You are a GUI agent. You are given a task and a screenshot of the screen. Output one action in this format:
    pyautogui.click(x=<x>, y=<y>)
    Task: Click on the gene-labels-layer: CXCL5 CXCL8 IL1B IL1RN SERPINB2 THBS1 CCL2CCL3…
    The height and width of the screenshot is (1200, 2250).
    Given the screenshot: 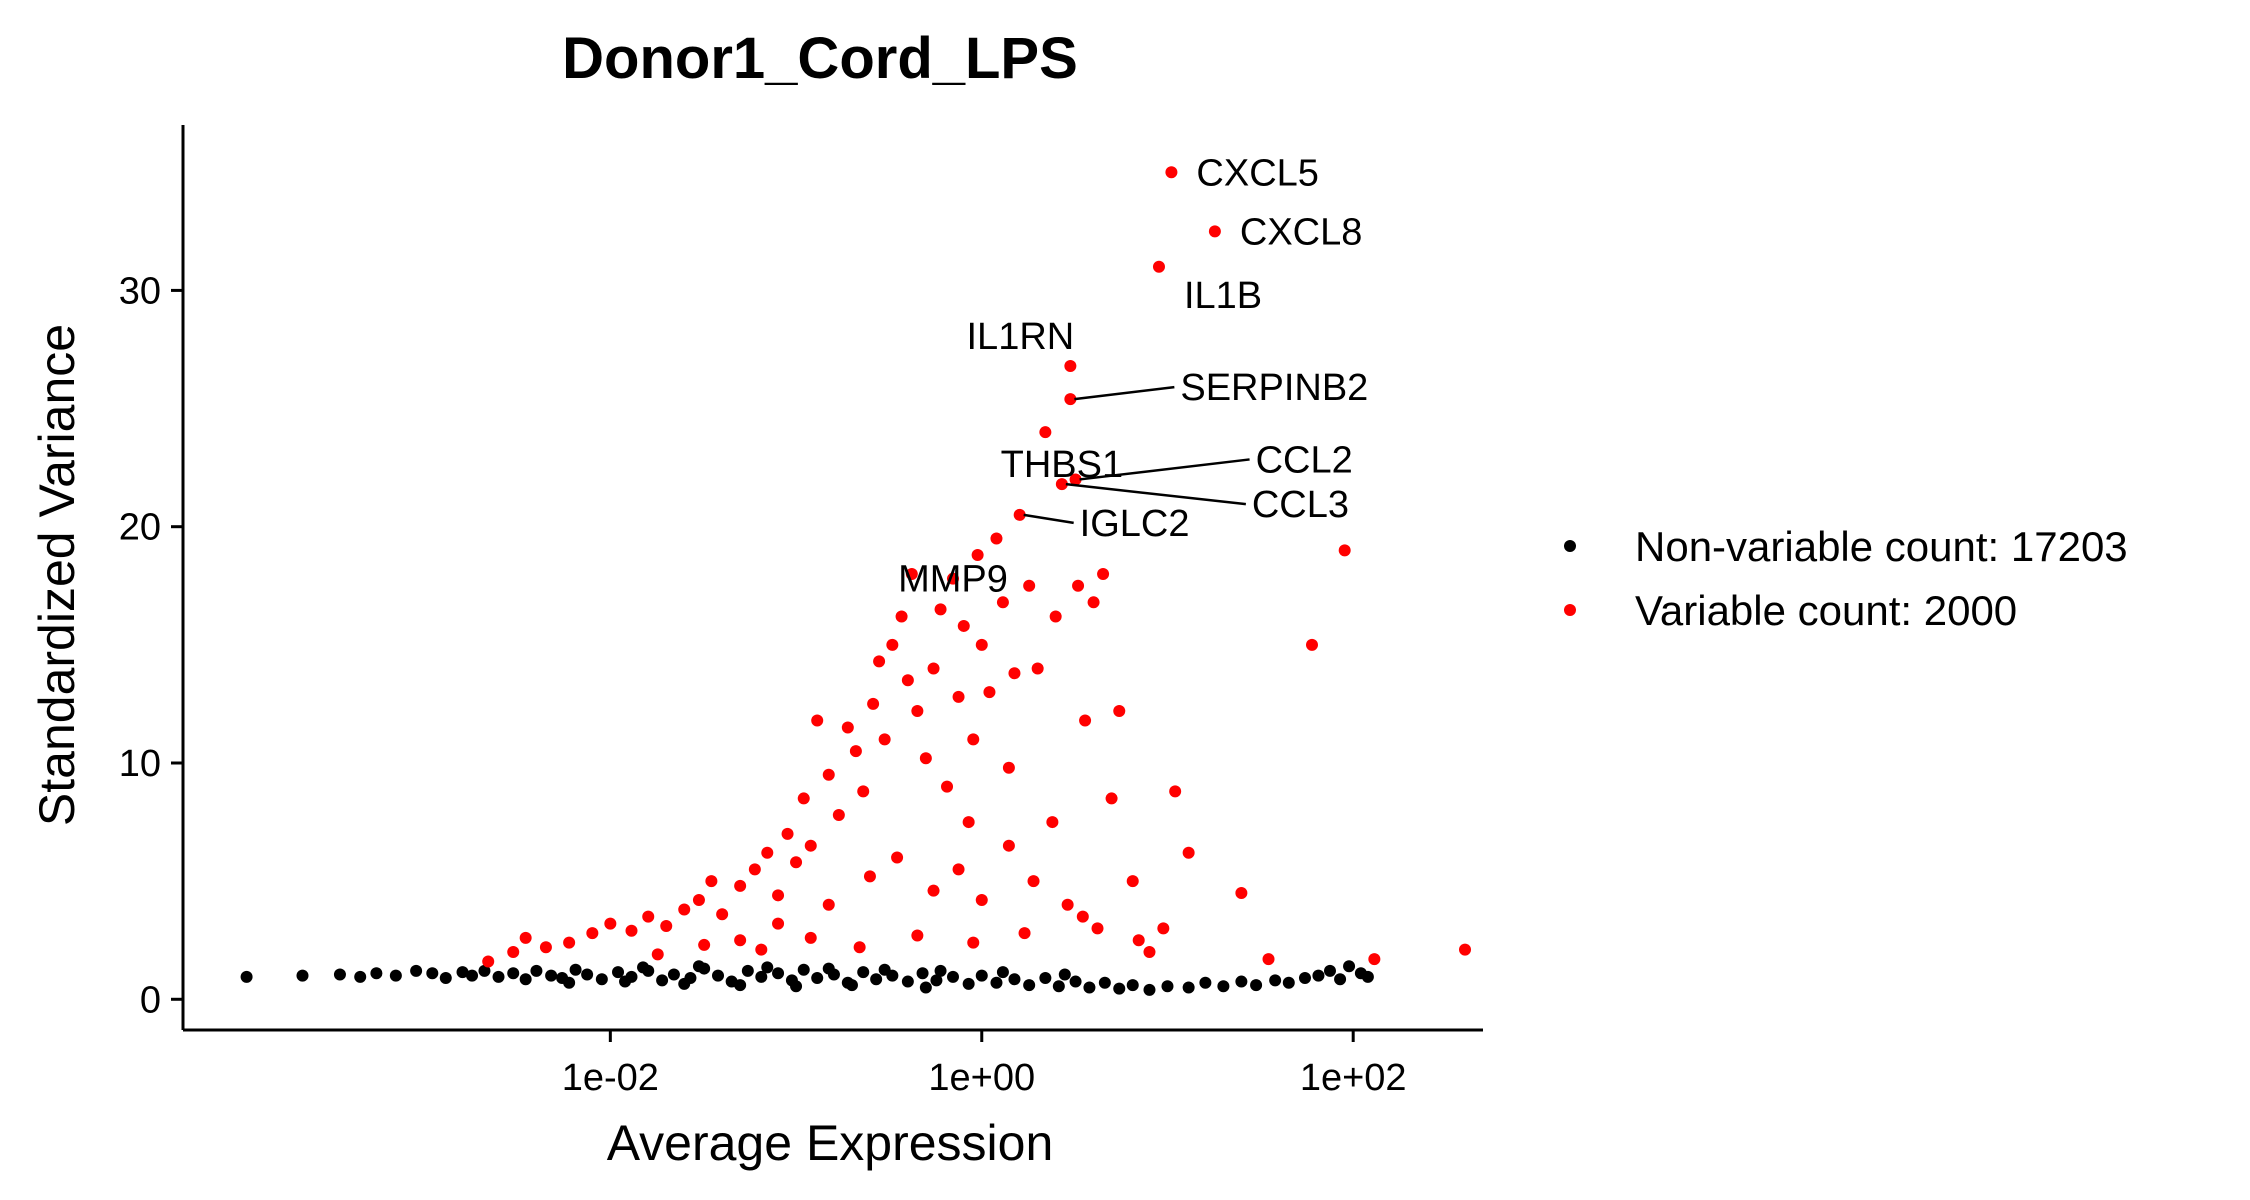 What is the action you would take?
    pyautogui.click(x=1133, y=376)
    